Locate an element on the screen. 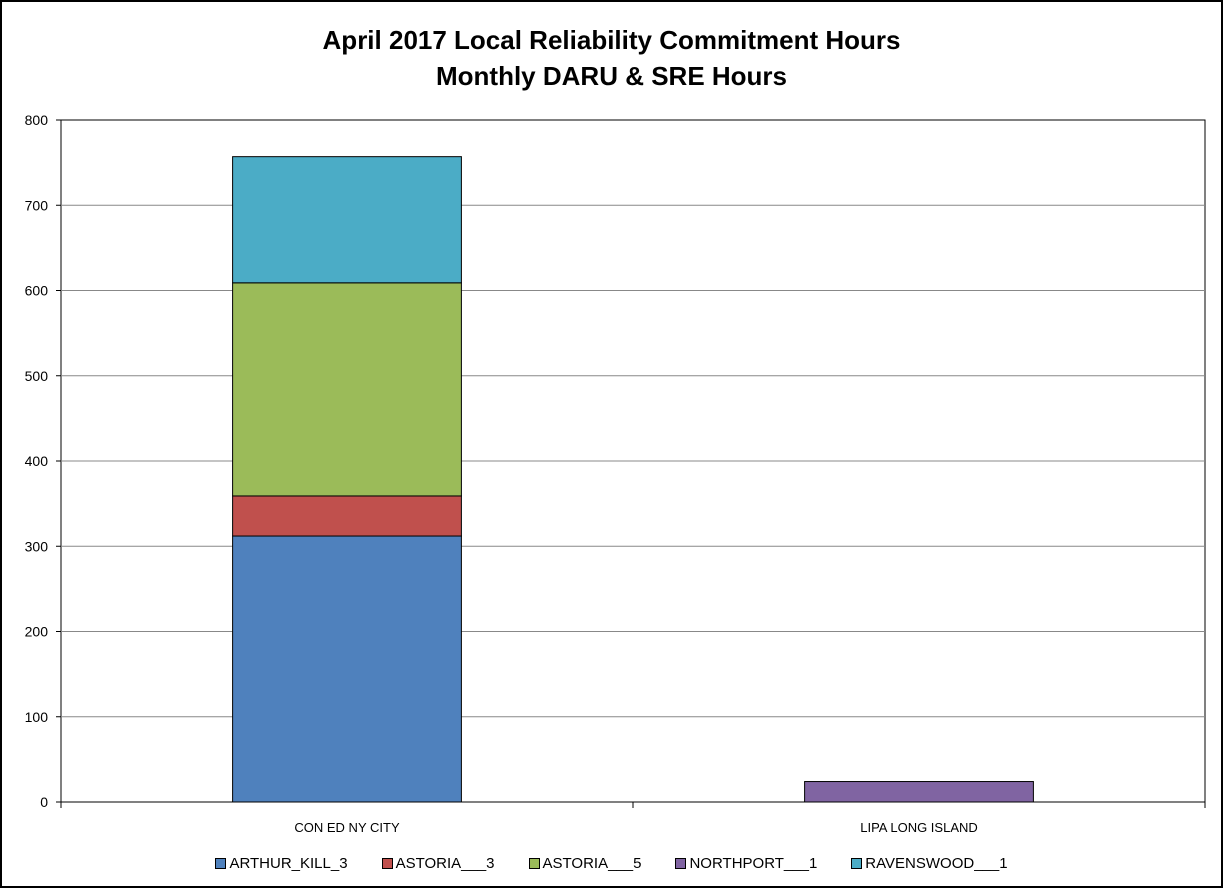 The height and width of the screenshot is (888, 1223). y-tick-label: 500 is located at coordinates (37, 376).